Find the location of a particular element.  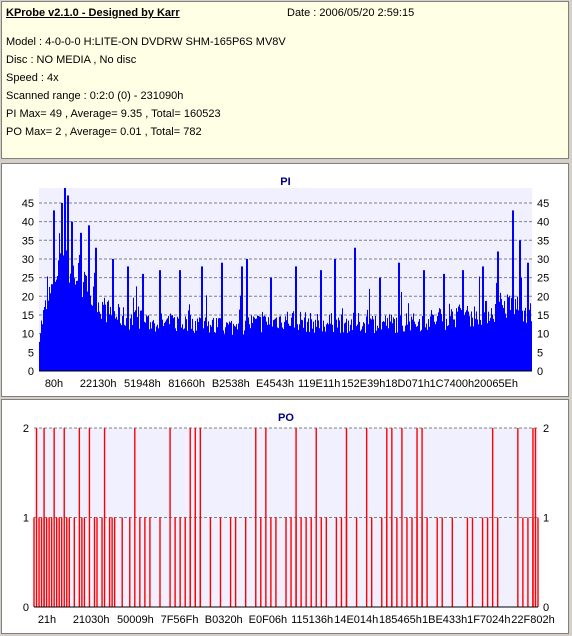

y-tick-label-left: 40 is located at coordinates (28, 223).